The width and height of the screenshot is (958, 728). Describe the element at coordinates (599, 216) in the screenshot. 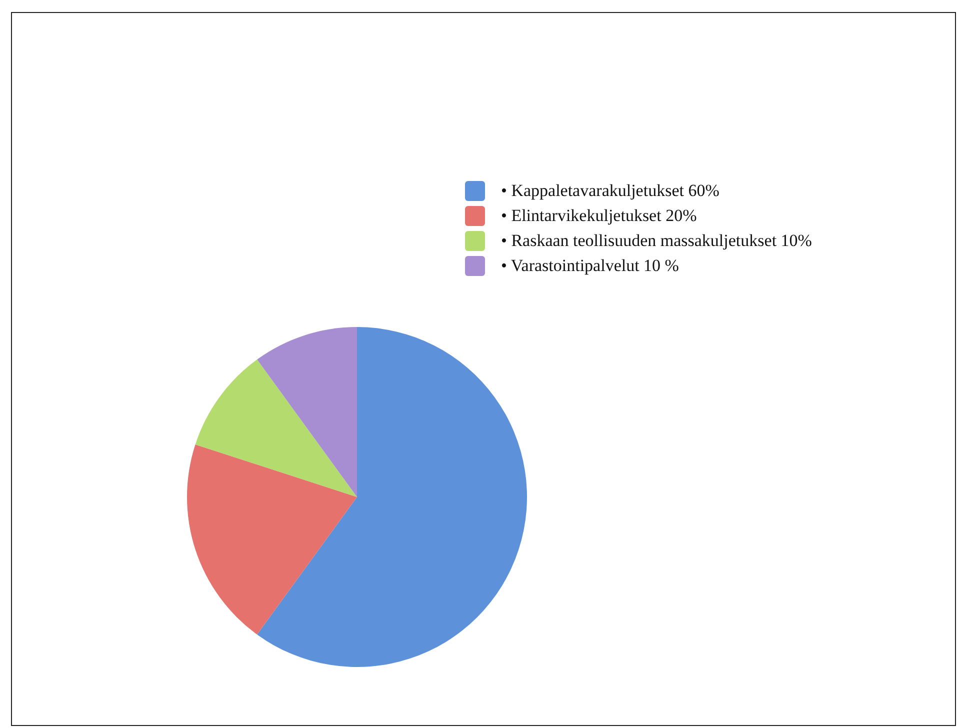

I see `legend-label: • Elintarvikekuljetukset 20%` at that location.